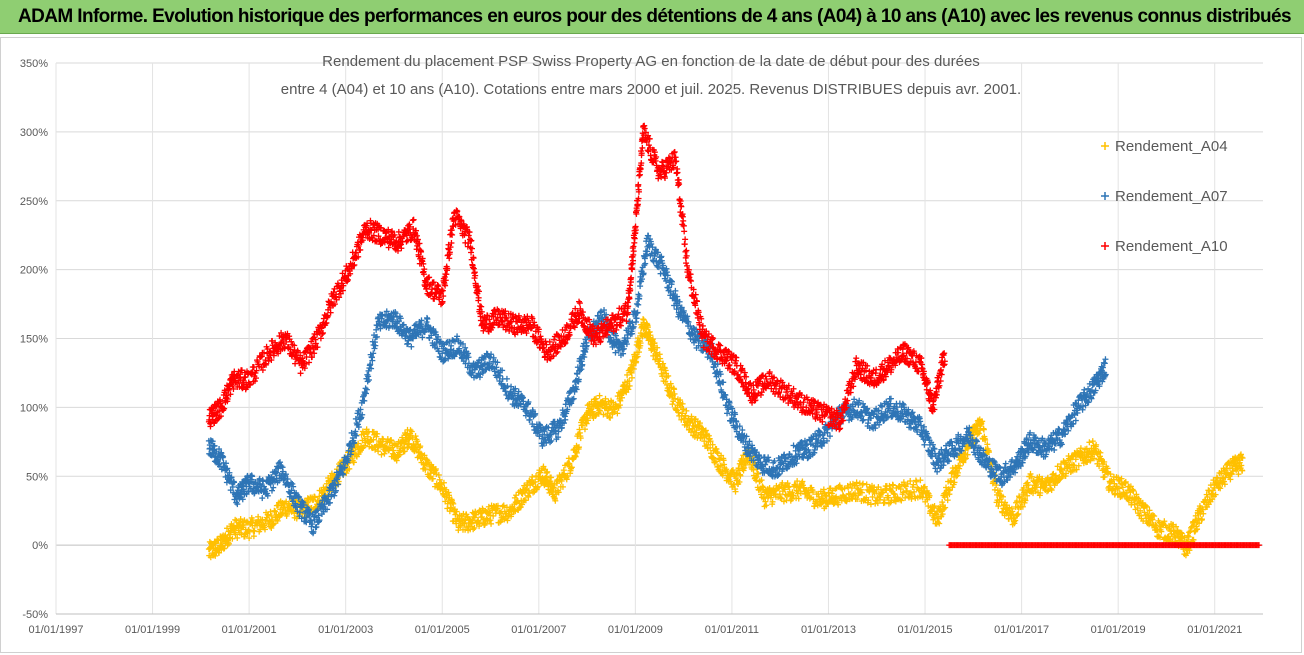  What do you see at coordinates (1214, 630) in the screenshot?
I see `x-tick-label: 01/01/2021` at bounding box center [1214, 630].